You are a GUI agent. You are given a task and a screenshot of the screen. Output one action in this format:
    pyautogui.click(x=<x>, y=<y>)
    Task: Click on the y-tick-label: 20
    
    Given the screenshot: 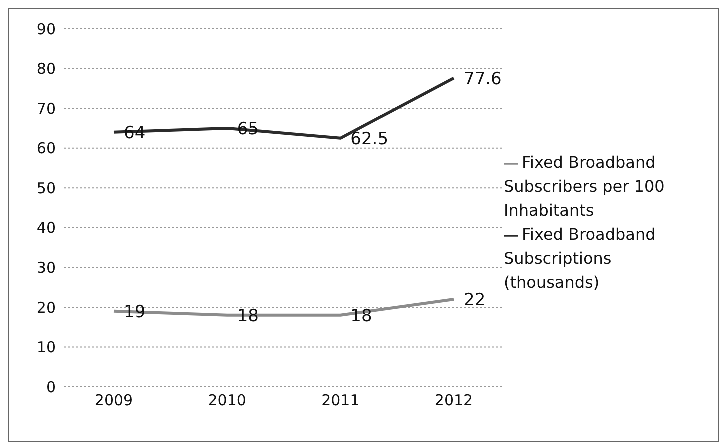 What is the action you would take?
    pyautogui.click(x=46, y=307)
    